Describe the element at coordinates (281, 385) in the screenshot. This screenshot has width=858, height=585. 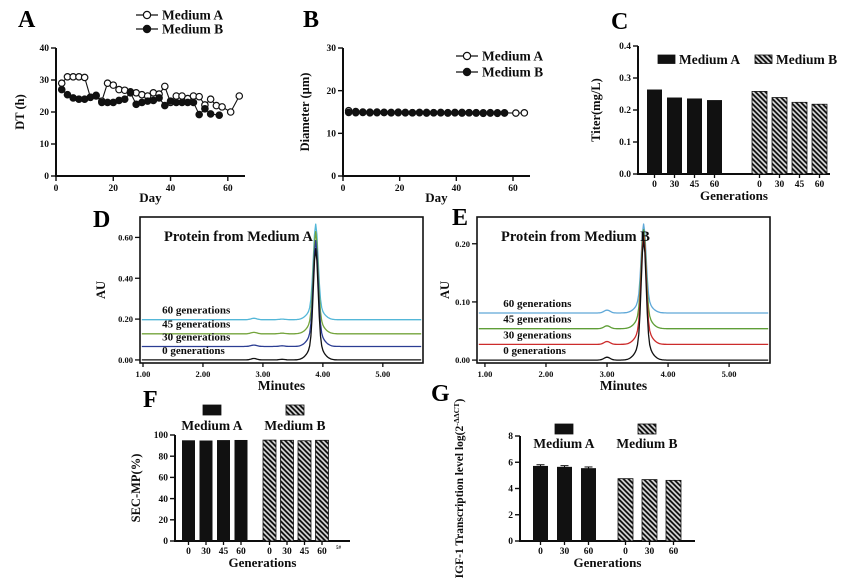
I see `x-axis-label: Minutes` at that location.